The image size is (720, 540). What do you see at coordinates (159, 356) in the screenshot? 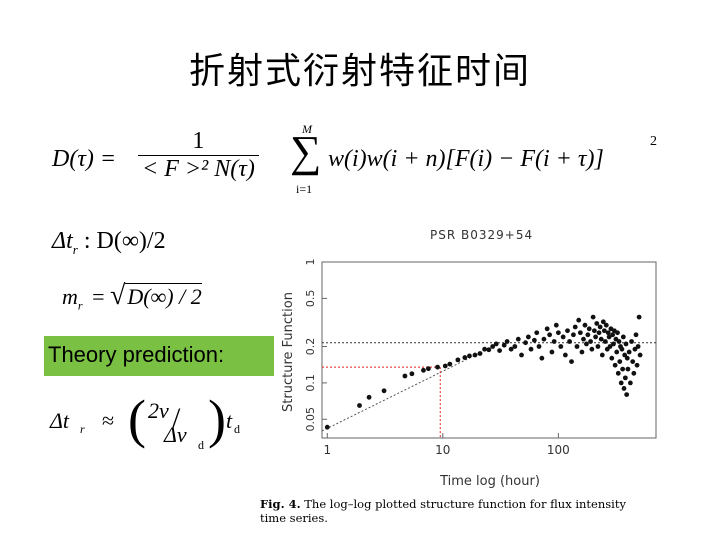
I see `theory-highlight` at bounding box center [159, 356].